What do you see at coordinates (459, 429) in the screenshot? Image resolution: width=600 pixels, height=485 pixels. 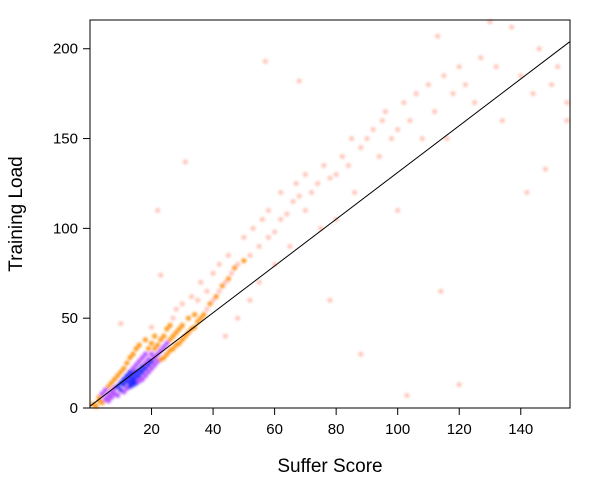 I see `x-tick-label: 120` at bounding box center [459, 429].